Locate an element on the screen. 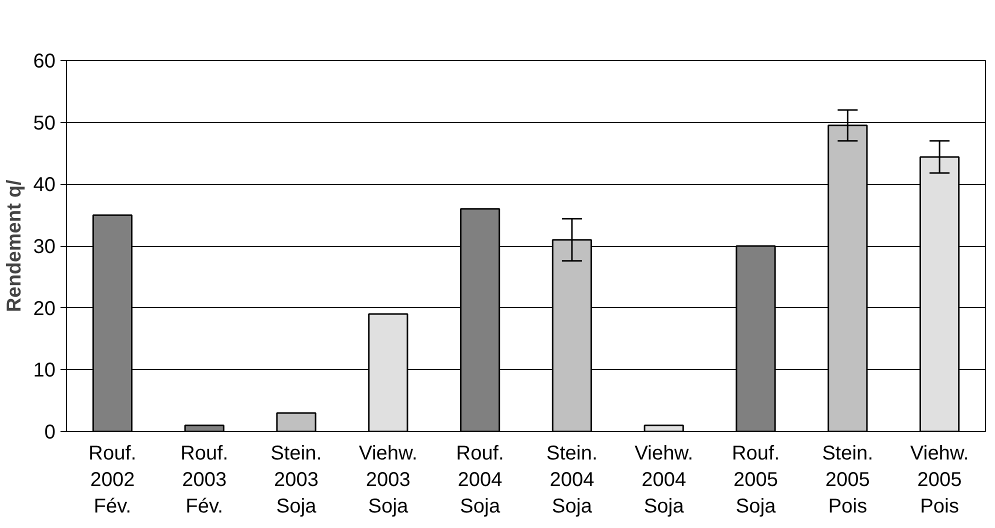 Image resolution: width=995 pixels, height=528 pixels. y-tick-label: 10 is located at coordinates (44, 371).